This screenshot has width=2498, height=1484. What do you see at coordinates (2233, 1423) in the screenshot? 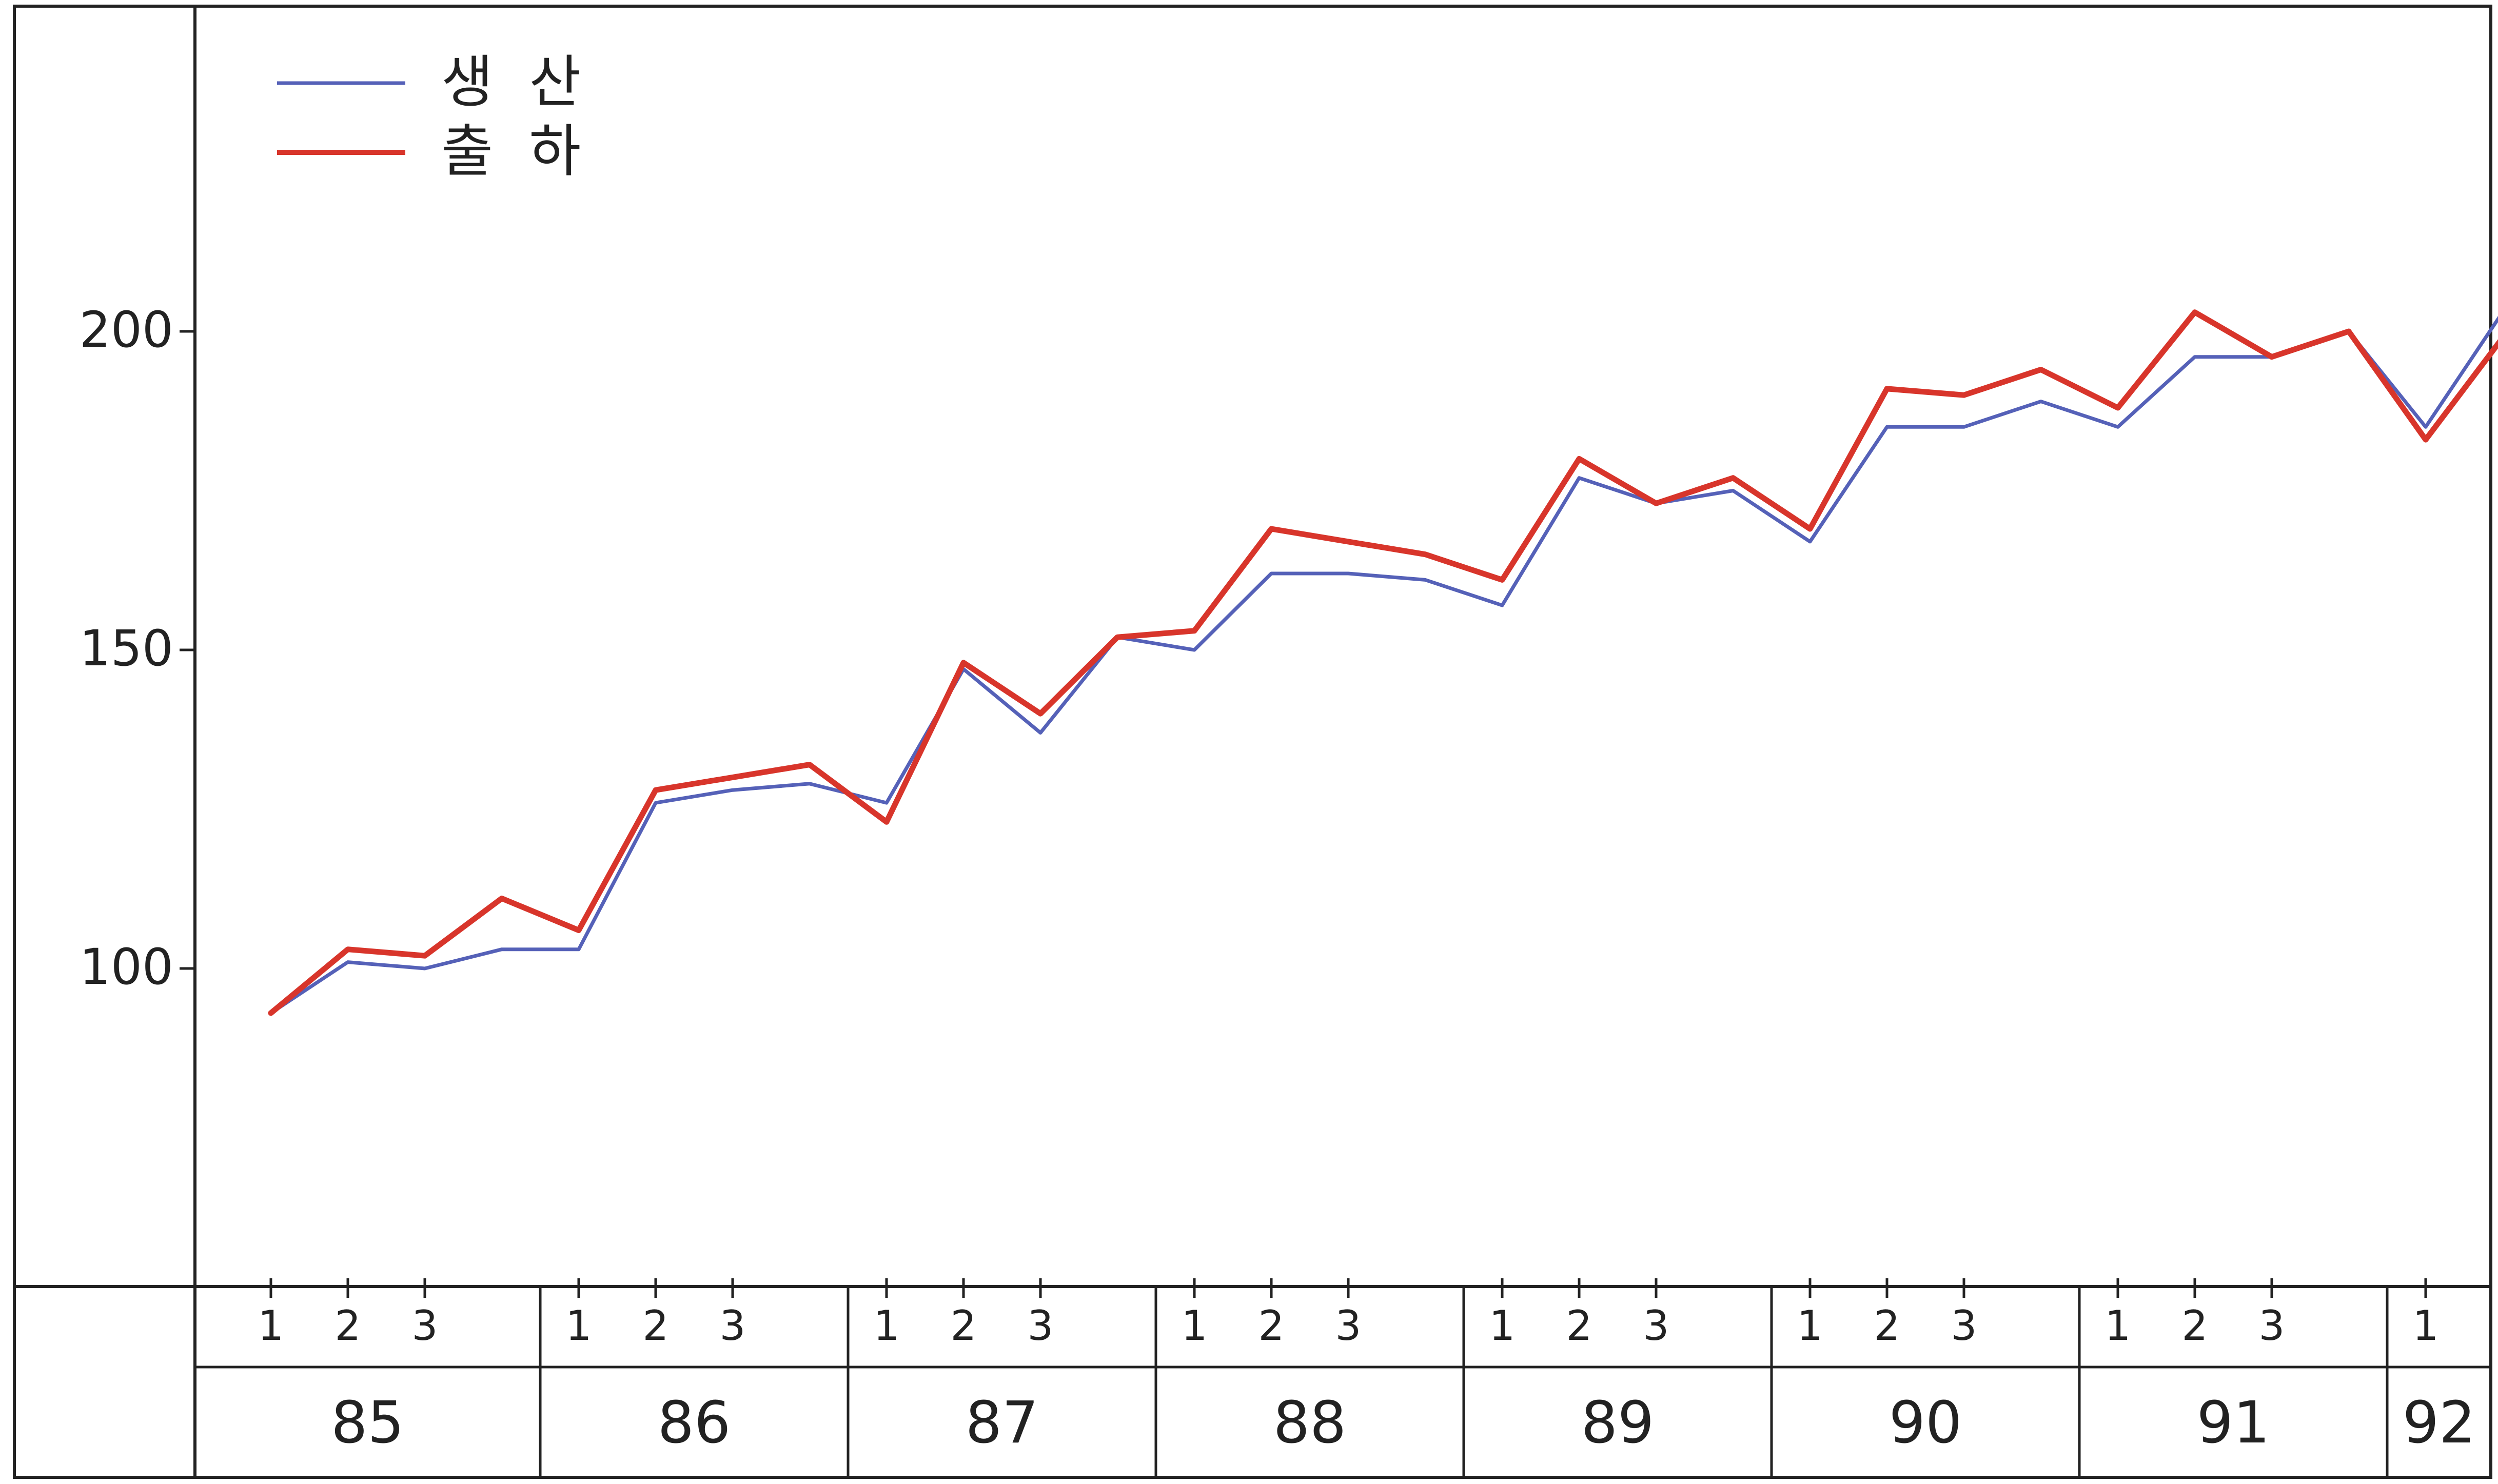
I see `year-label: 91` at bounding box center [2233, 1423].